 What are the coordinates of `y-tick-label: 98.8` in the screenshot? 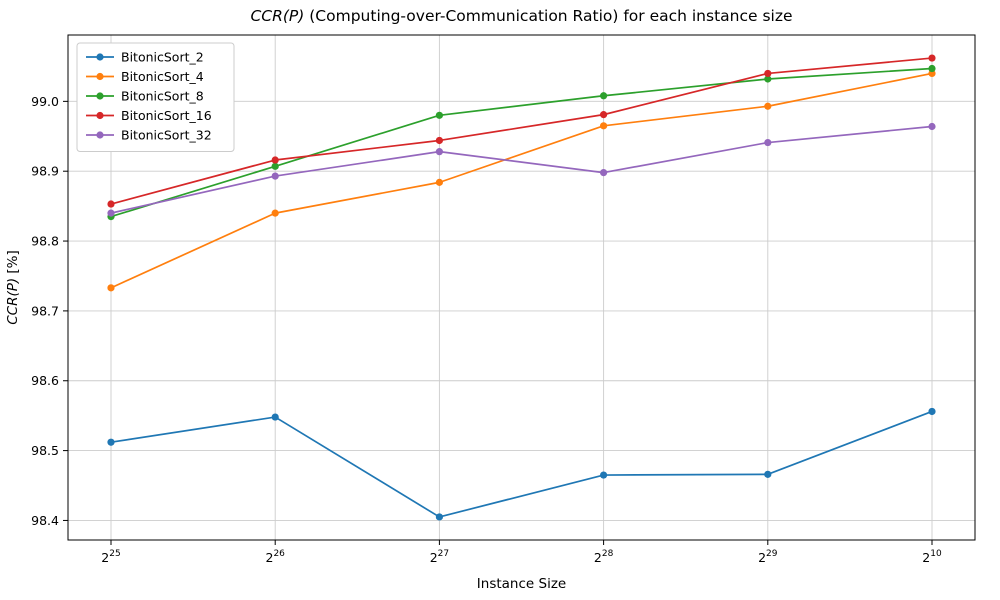 It's located at (45, 241).